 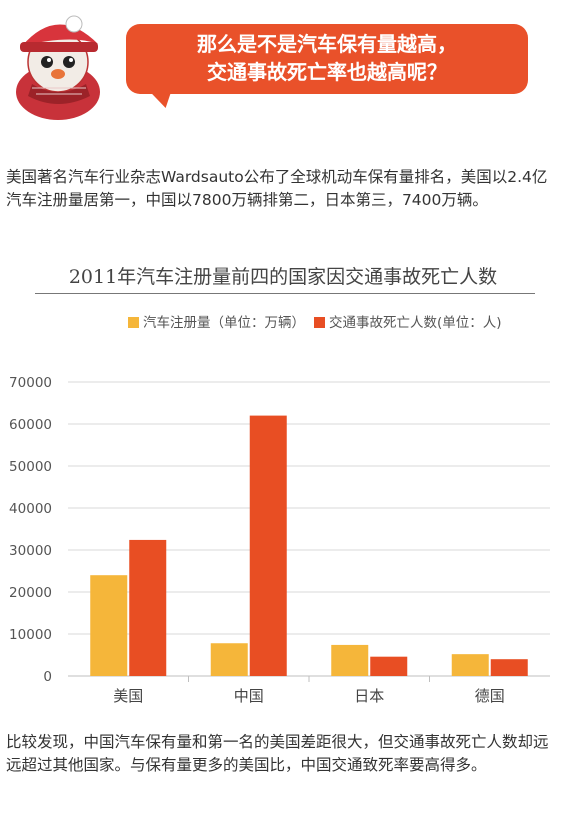 What do you see at coordinates (327, 59) in the screenshot?
I see `speech-bubble: 那么是不是汽车保有量越高， 交通事故死亡率也越高呢？` at bounding box center [327, 59].